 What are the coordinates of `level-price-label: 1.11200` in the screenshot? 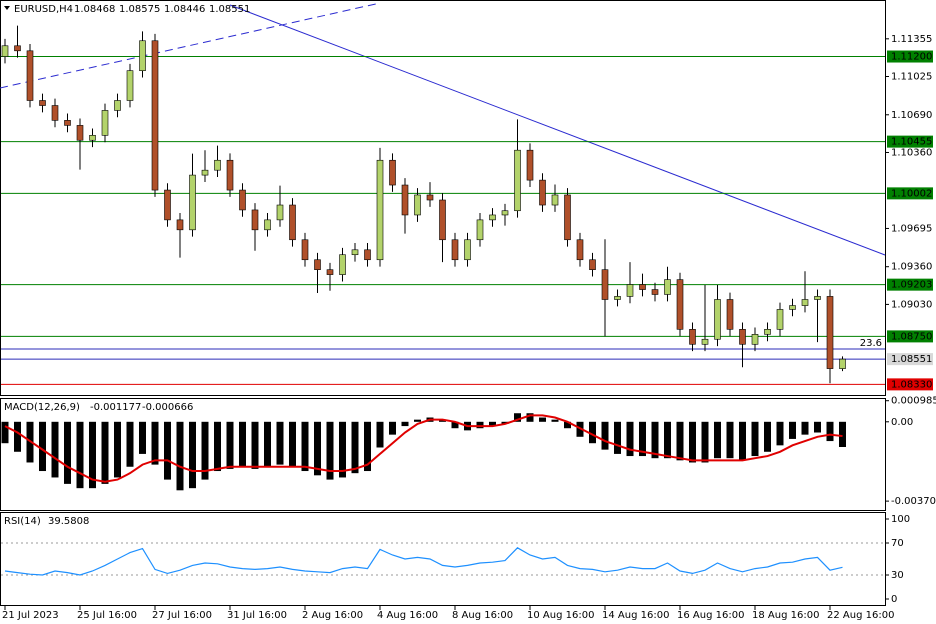 It's located at (911, 57).